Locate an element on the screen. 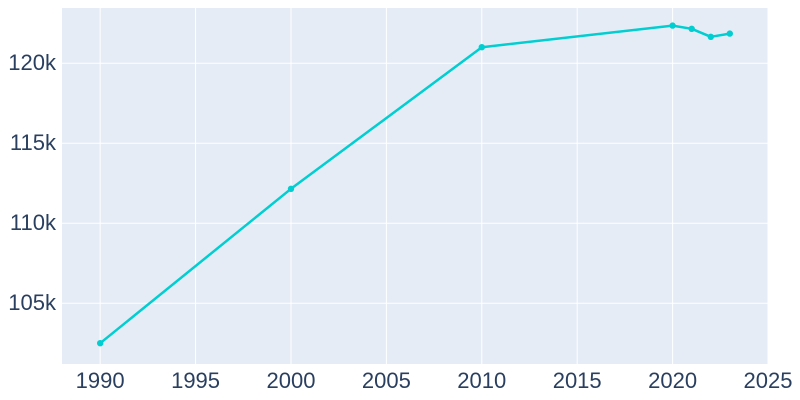  x-tick-label: 2005 is located at coordinates (386, 380).